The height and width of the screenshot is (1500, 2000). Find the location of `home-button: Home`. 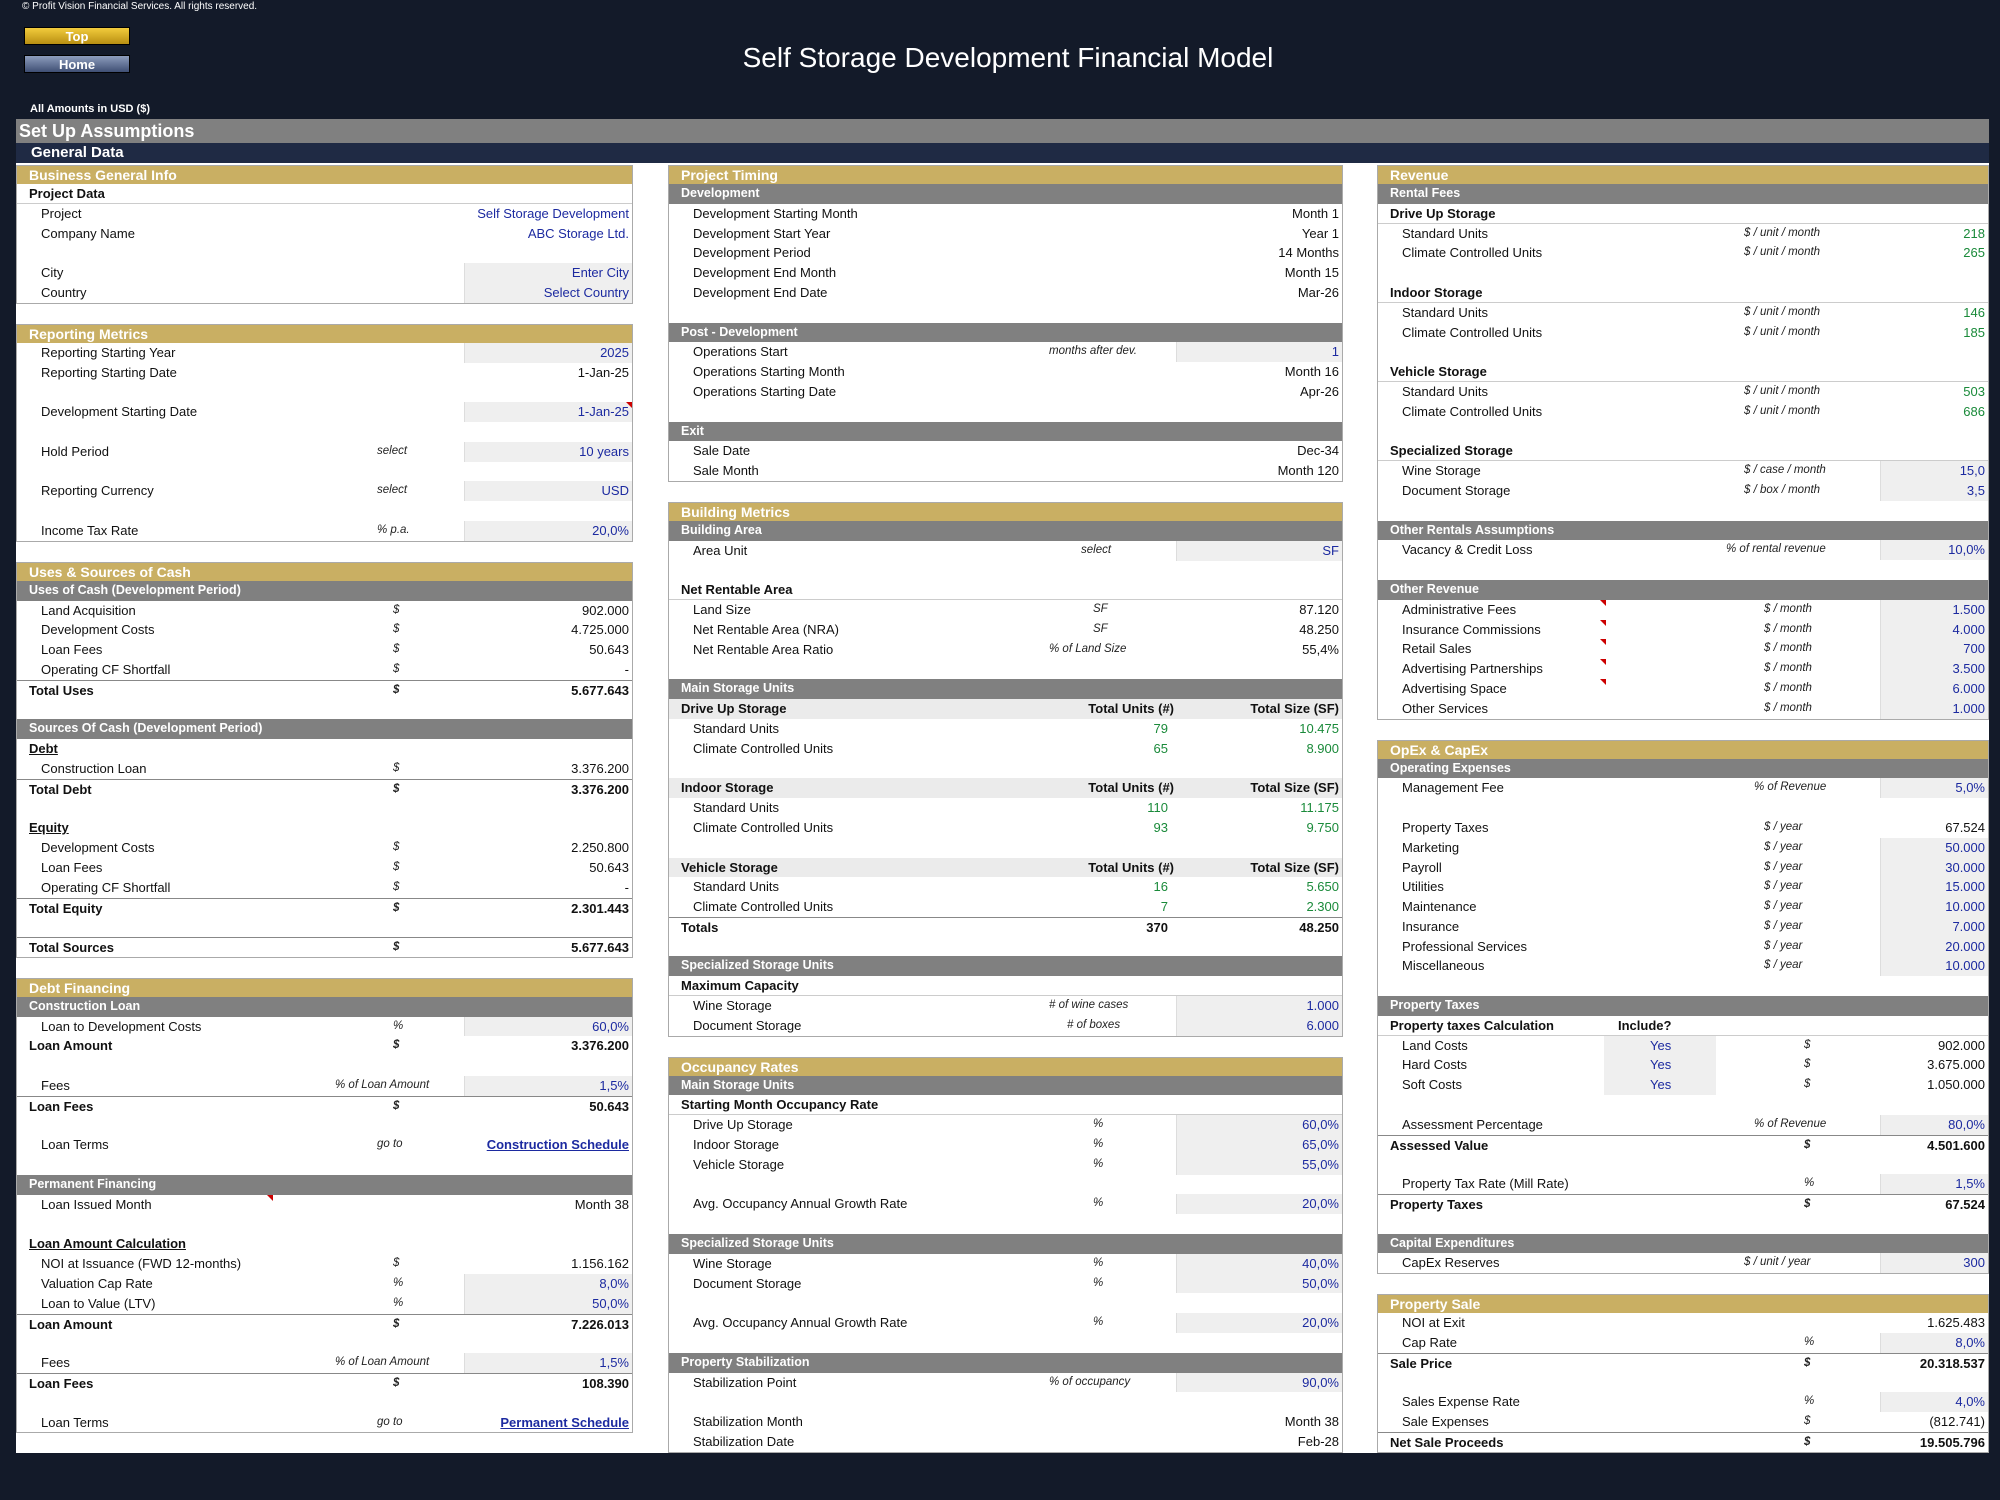

home-button: Home is located at coordinates (77, 64).